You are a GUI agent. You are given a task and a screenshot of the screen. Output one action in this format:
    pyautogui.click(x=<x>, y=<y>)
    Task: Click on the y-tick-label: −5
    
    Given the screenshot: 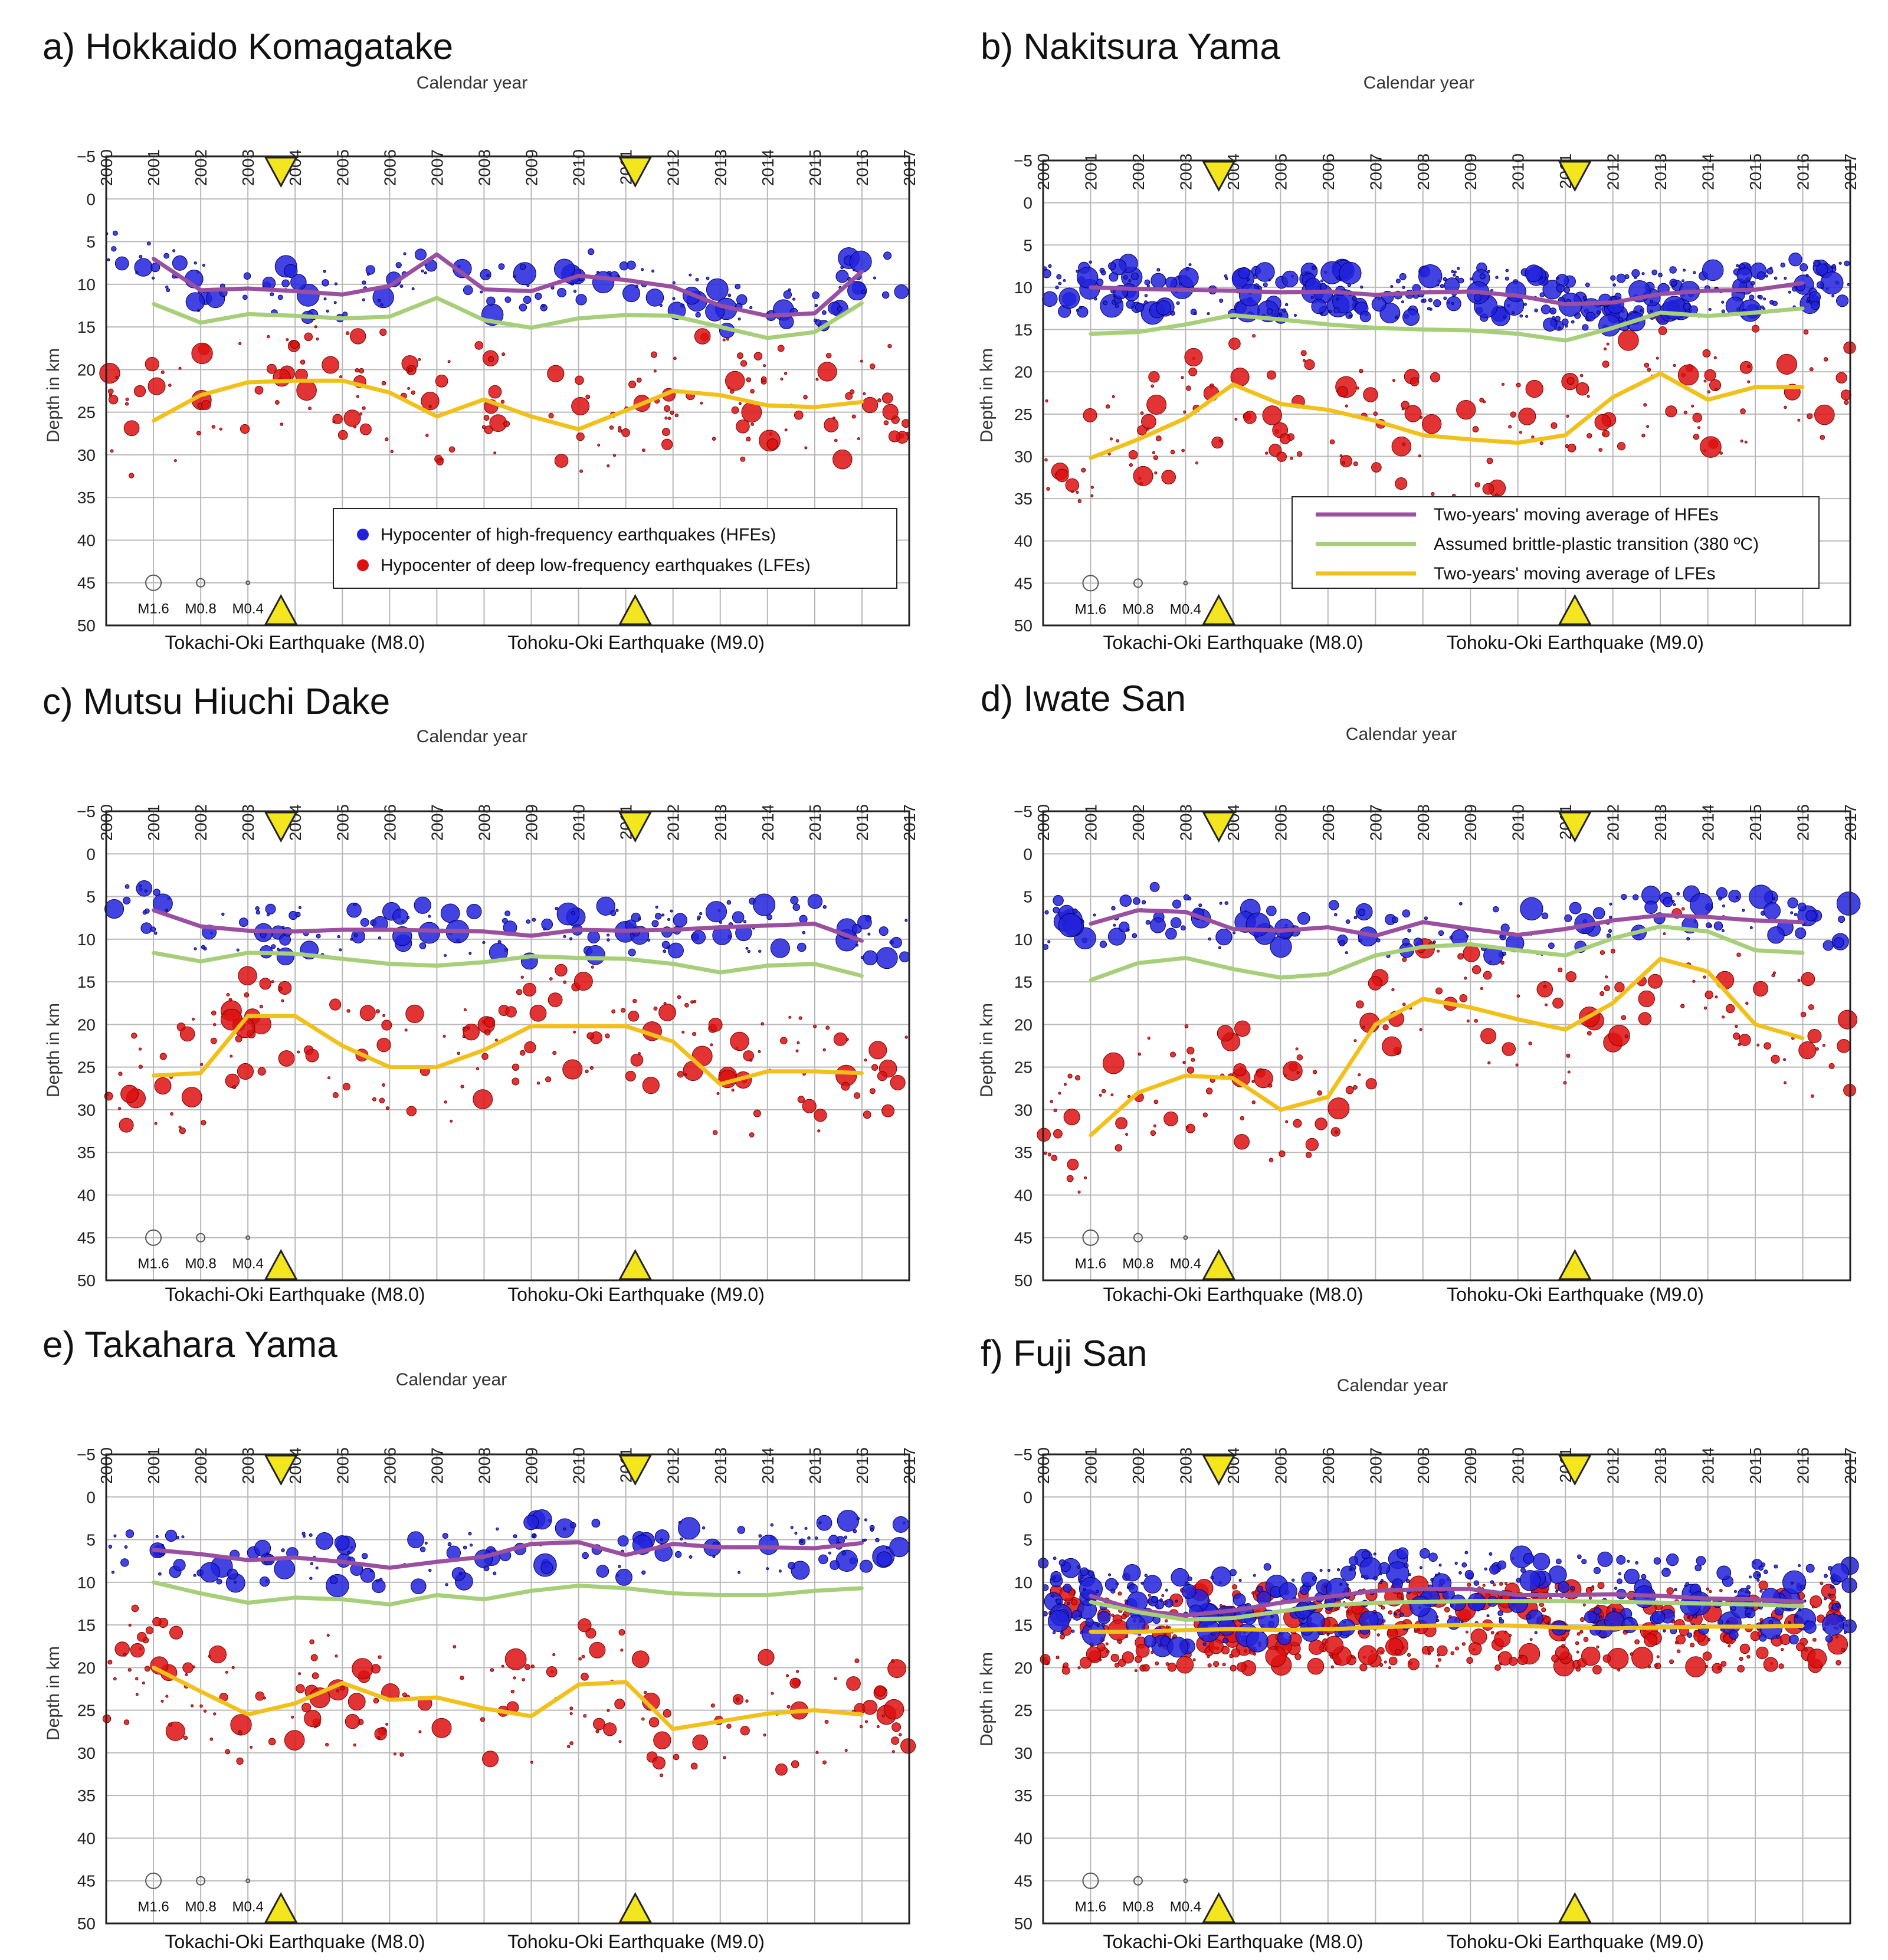 What is the action you would take?
    pyautogui.click(x=86, y=157)
    